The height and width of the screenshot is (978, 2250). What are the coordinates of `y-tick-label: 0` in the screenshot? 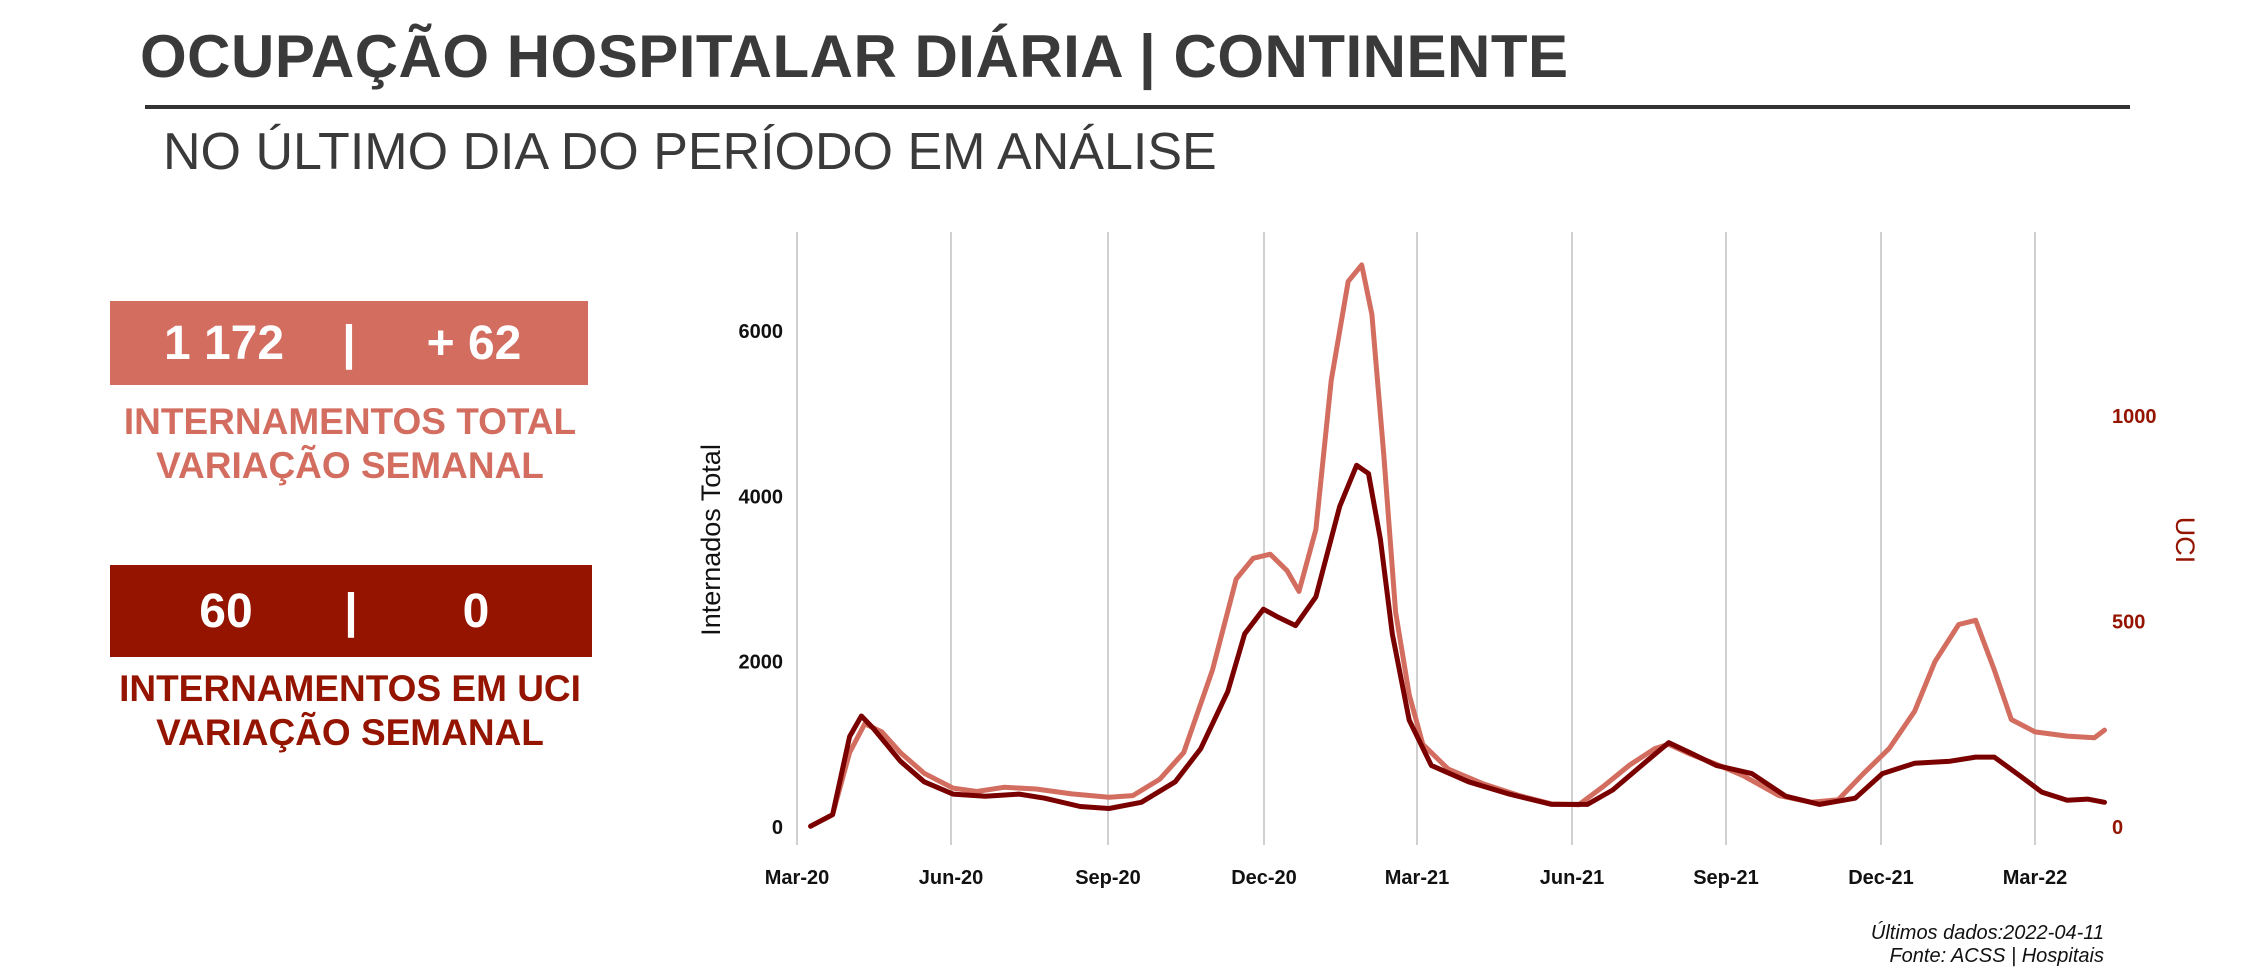 It's located at (777, 828).